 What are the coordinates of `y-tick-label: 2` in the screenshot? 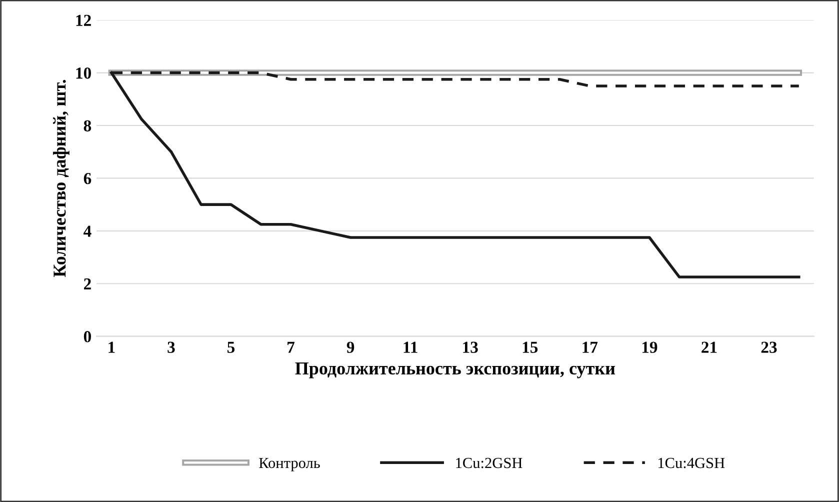 It's located at (87, 284).